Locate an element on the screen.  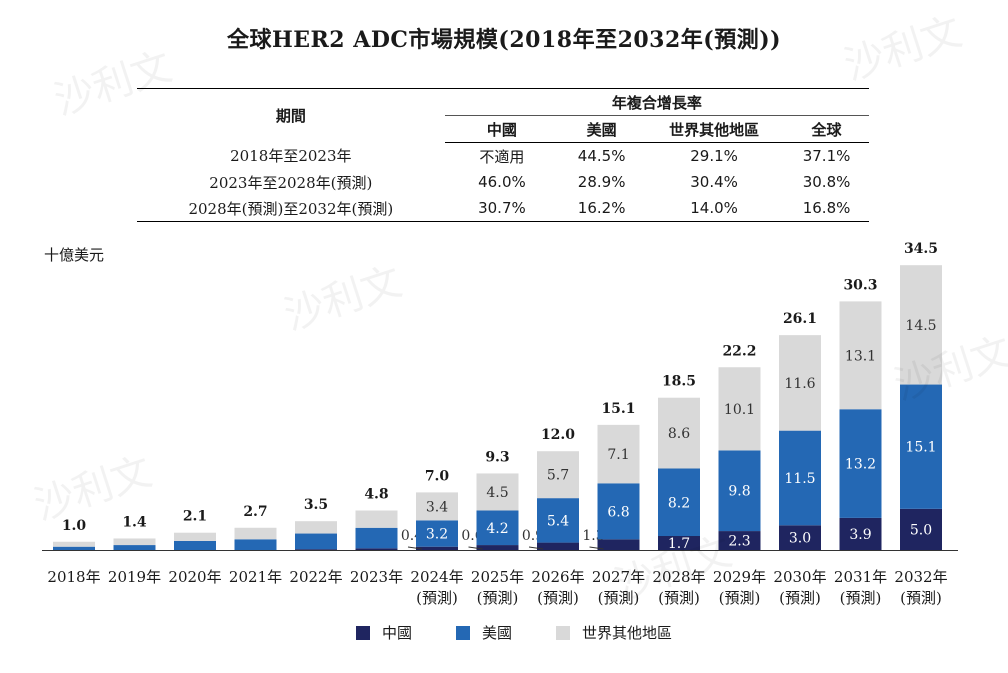
data-label: 3.0 is located at coordinates (800, 539).